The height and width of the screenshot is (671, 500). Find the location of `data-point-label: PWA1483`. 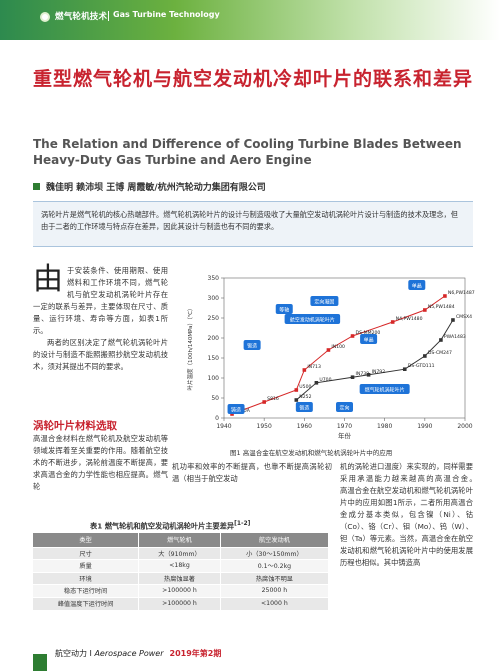

data-point-label: PWA1483 is located at coordinates (455, 337).